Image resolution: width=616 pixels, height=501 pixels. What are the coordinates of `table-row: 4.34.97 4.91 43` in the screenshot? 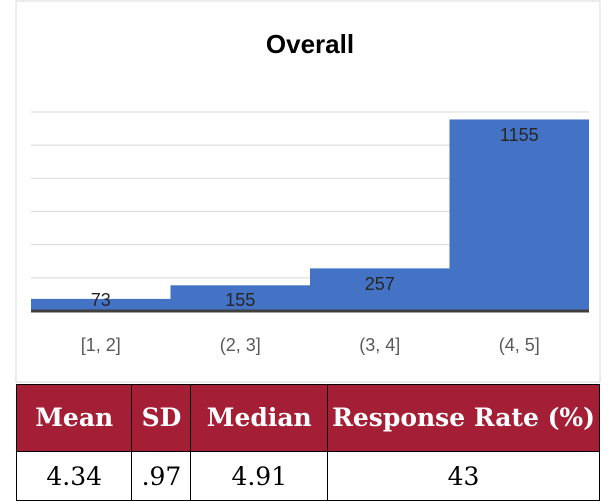 It's located at (307, 476).